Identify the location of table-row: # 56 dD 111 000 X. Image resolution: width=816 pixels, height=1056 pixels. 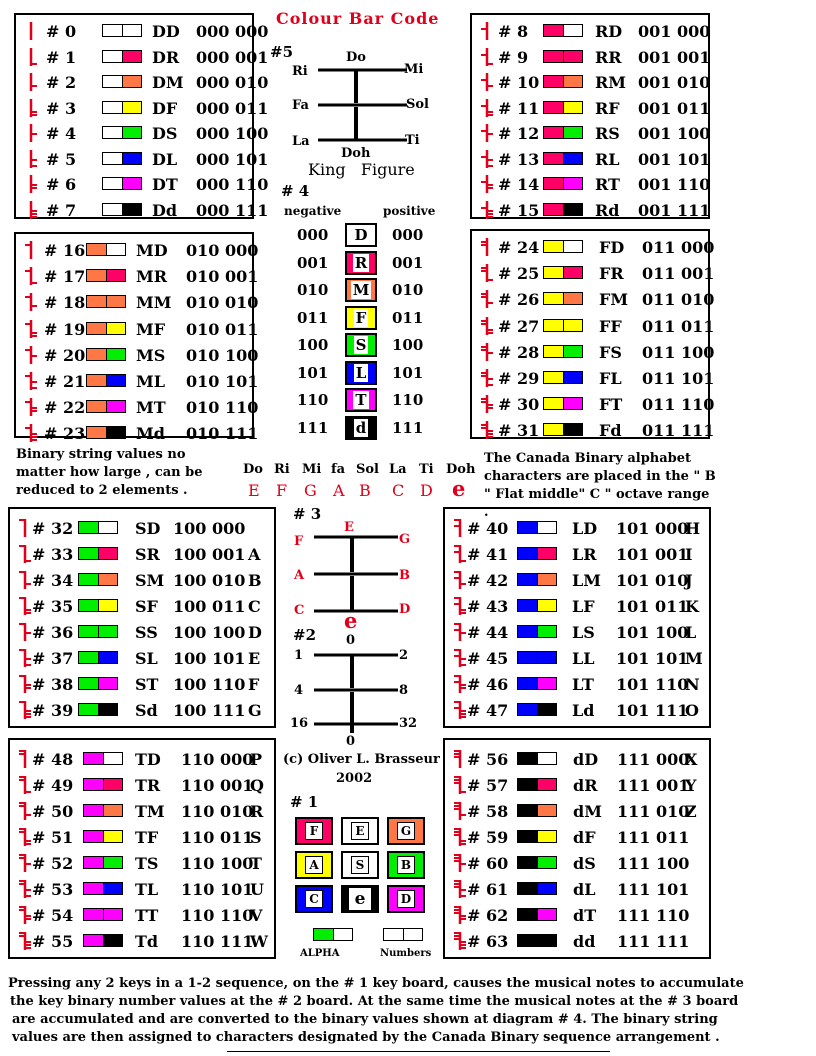
(577, 759).